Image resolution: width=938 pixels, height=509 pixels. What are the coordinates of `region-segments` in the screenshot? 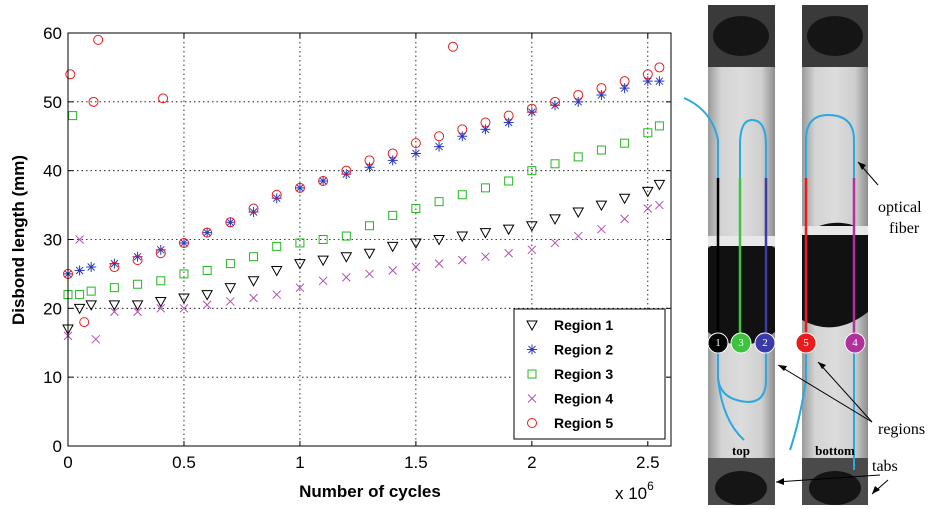 It's located at (786, 260).